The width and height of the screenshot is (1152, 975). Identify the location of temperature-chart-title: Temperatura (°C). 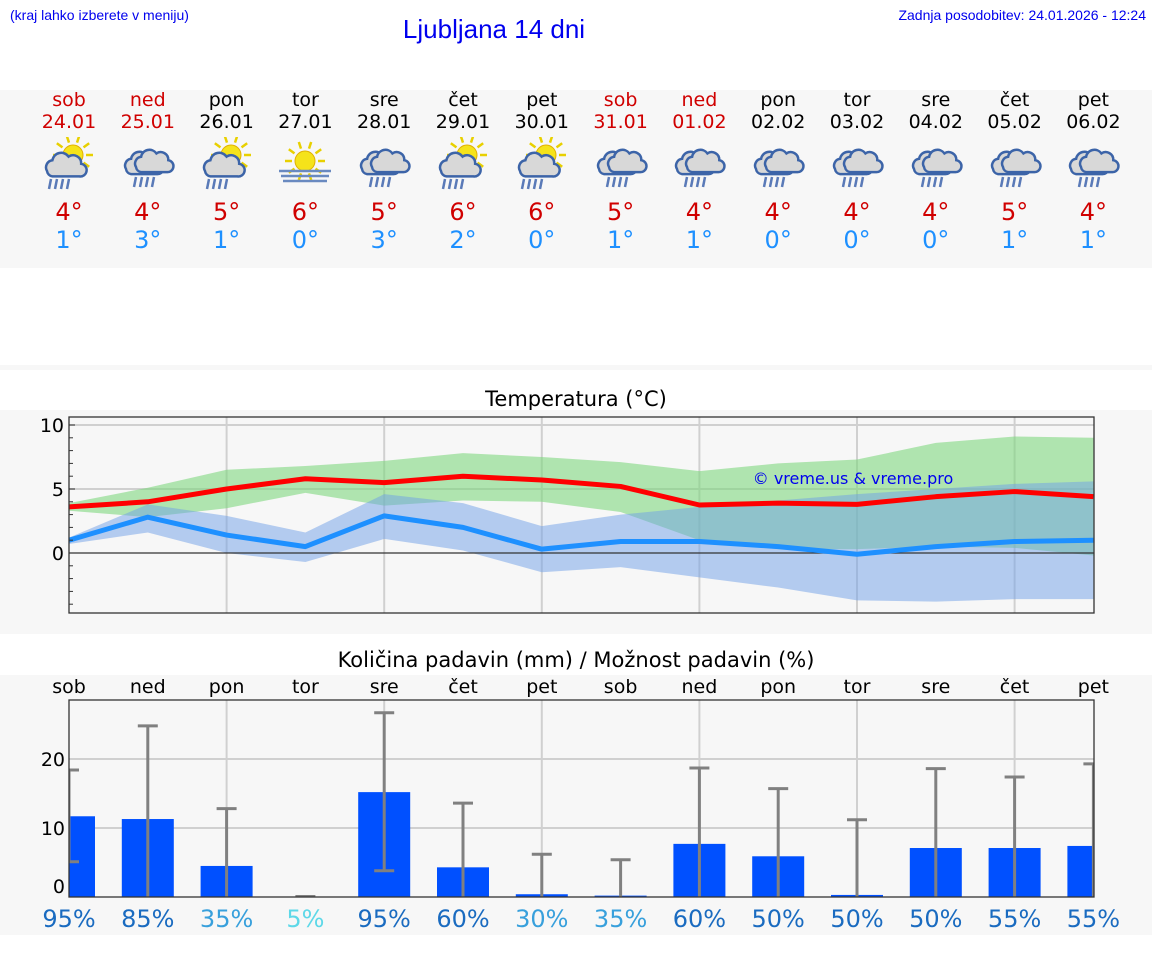
(576, 399).